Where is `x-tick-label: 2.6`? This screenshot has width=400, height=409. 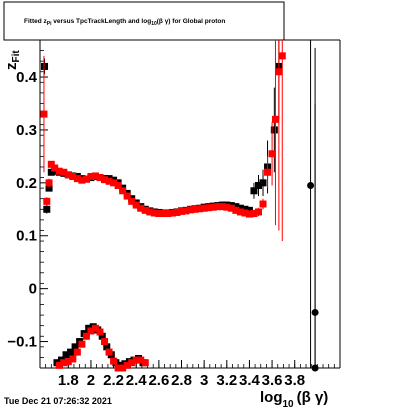 x-tick-label: 2.6 is located at coordinates (158, 380).